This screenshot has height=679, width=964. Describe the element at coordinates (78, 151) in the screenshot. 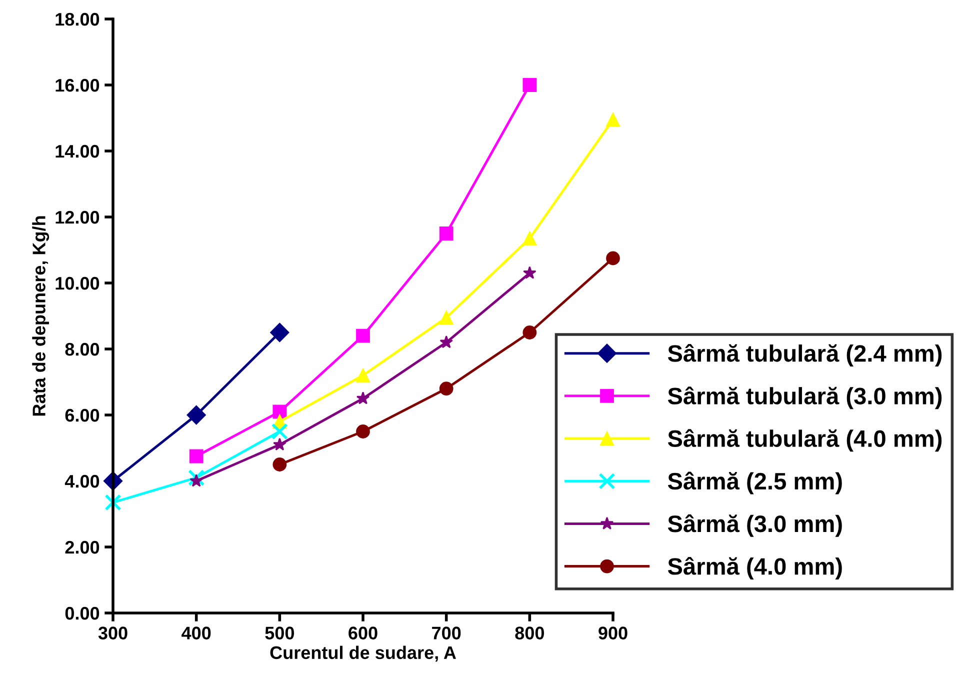

I see `y-tick-label: 14.00` at that location.